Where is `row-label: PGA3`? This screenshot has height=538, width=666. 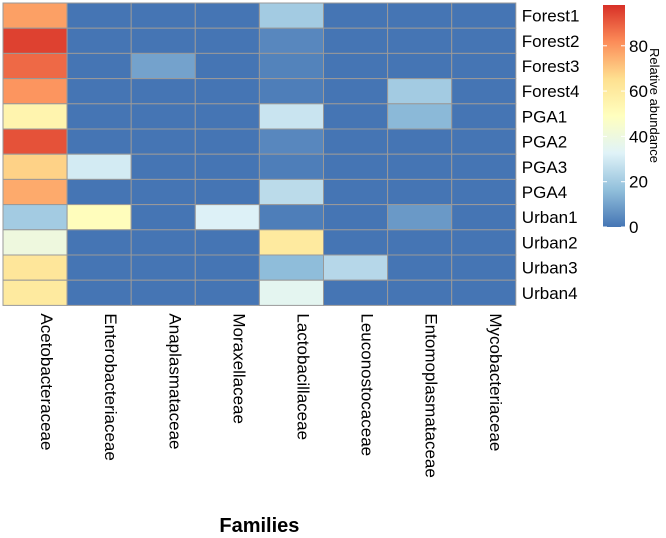
row-label: PGA3 is located at coordinates (544, 167).